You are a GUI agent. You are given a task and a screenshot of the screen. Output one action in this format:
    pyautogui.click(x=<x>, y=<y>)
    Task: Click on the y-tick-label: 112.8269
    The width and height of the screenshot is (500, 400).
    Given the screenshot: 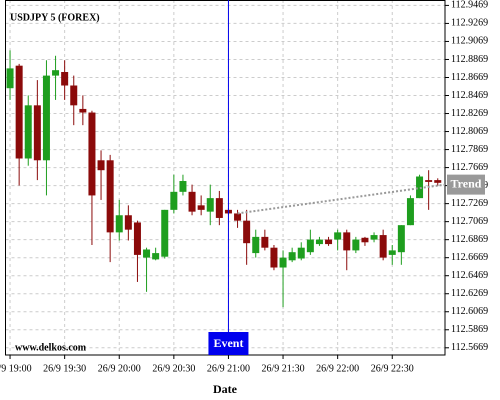 What is the action you would take?
    pyautogui.click(x=469, y=113)
    